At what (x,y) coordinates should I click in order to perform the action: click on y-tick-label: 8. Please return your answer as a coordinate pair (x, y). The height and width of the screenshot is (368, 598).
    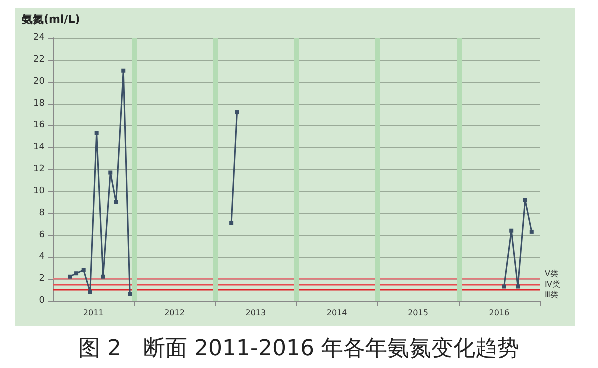
    Looking at the image, I should click on (42, 213).